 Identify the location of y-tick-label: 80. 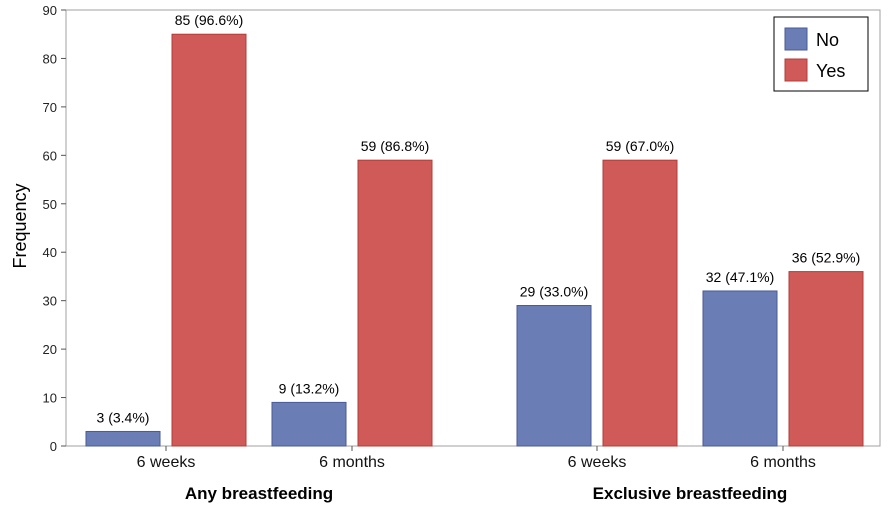
(50, 58).